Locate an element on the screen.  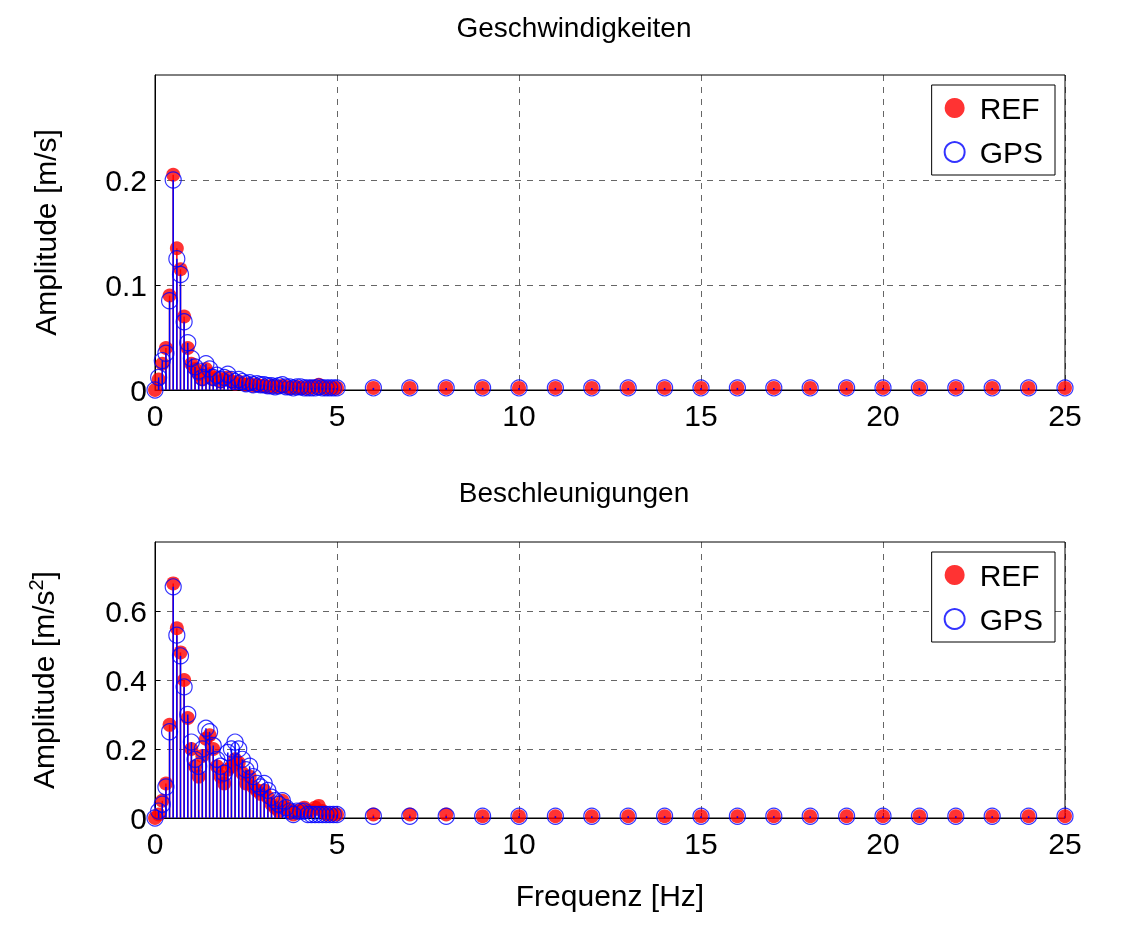
chart-title: Geschwindigkeiten is located at coordinates (574, 27).